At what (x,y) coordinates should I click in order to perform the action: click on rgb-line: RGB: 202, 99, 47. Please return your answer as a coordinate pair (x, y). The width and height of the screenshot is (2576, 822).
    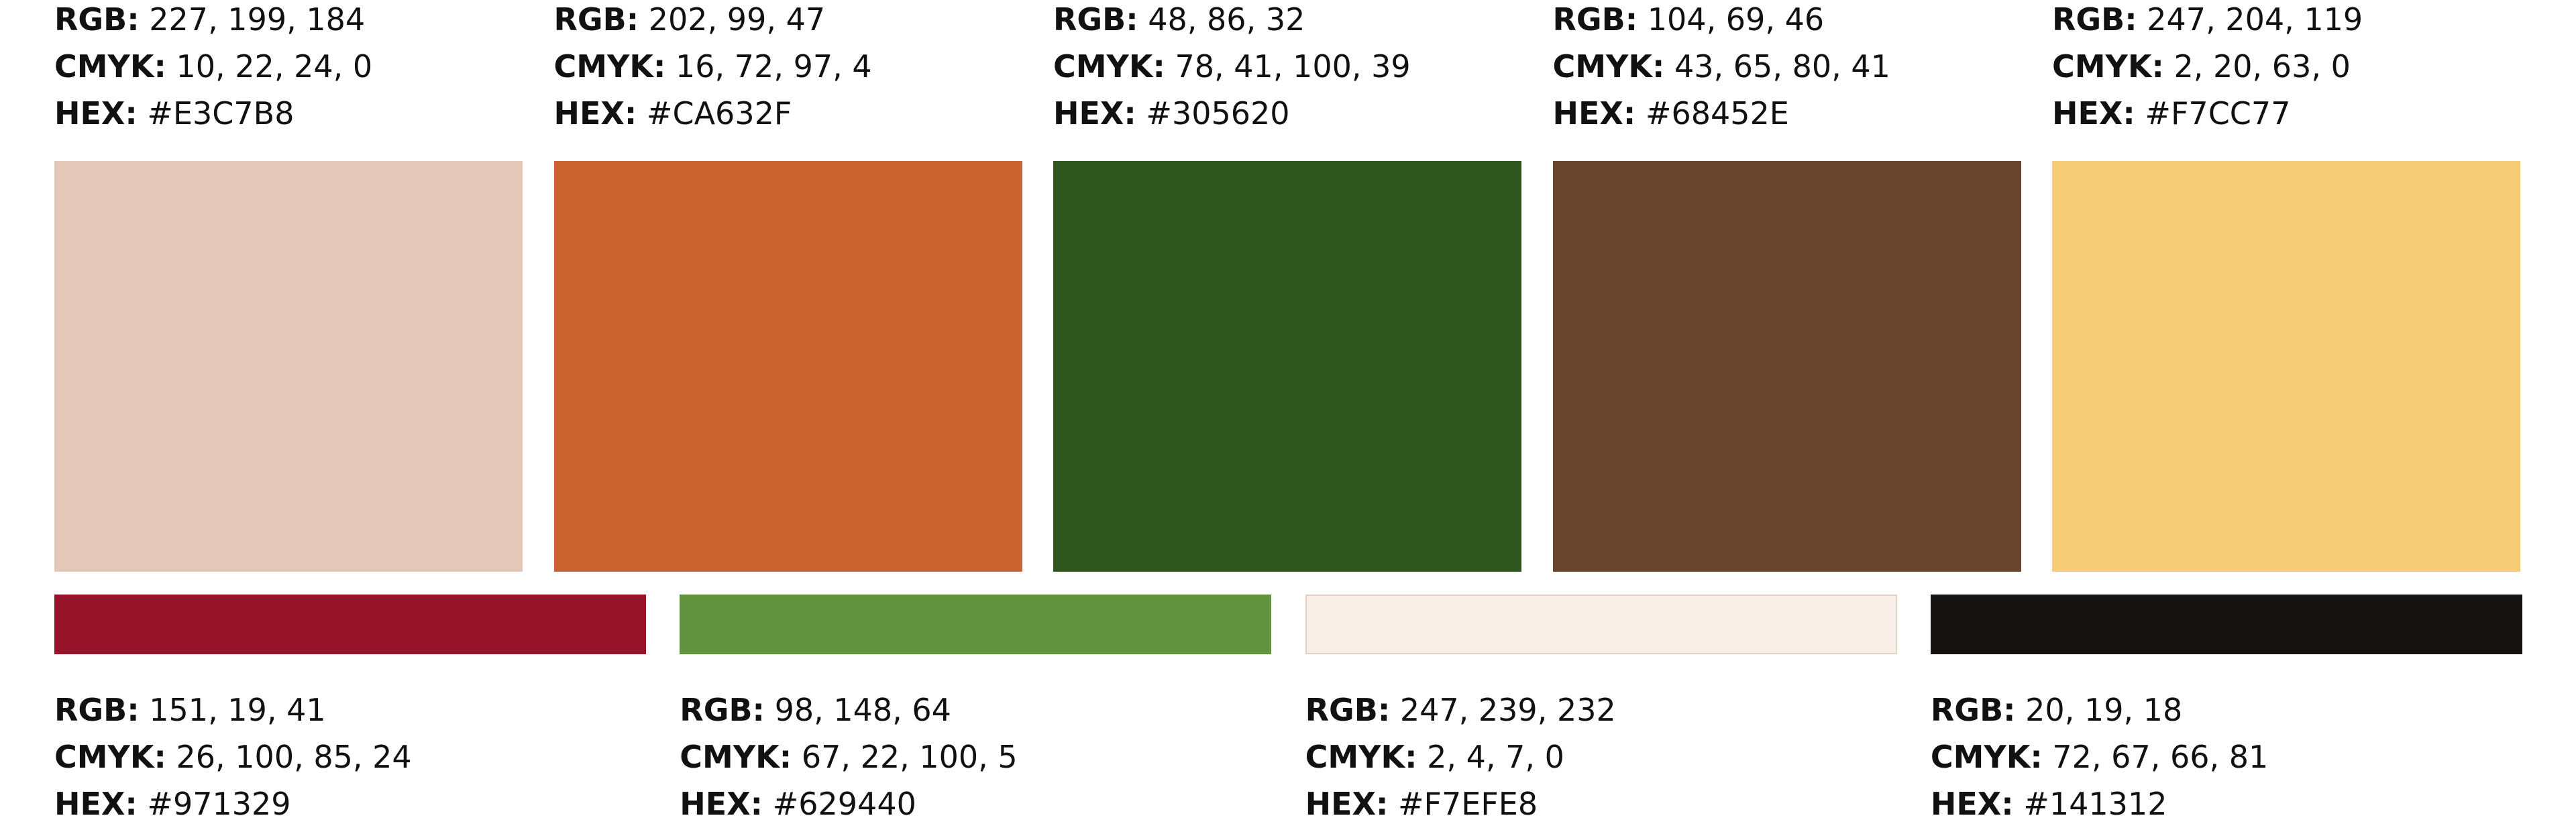
    Looking at the image, I should click on (713, 22).